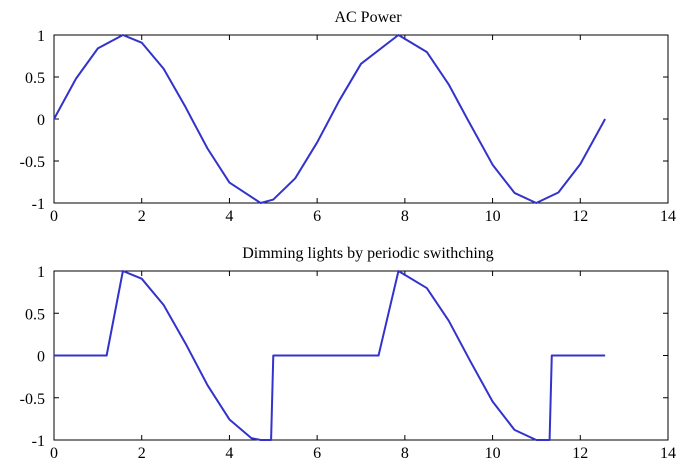 The image size is (688, 467). Describe the element at coordinates (368, 253) in the screenshot. I see `chart-title: Dimming lights by periodic swithching` at that location.